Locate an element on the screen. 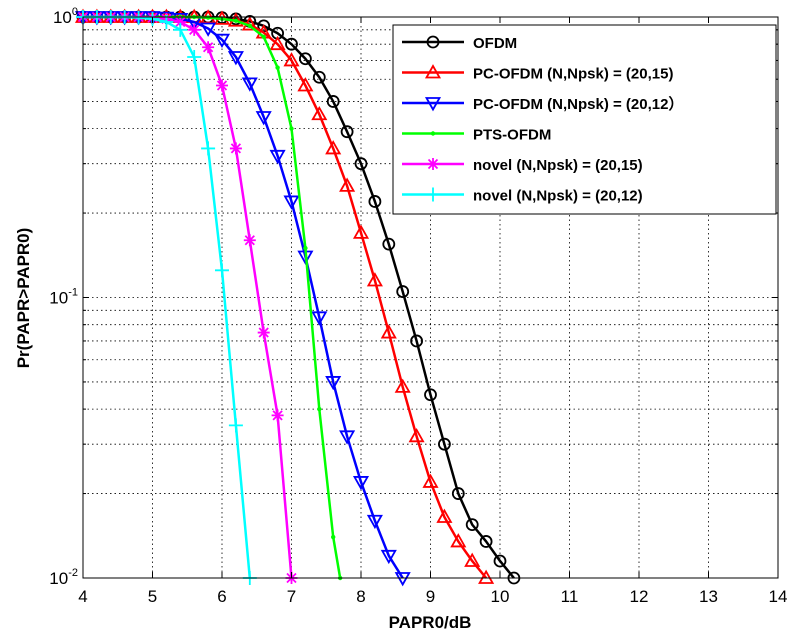 The width and height of the screenshot is (792, 643). legend-label: PC-OFDM (N,Npsk) = (20,12） is located at coordinates (578, 104).